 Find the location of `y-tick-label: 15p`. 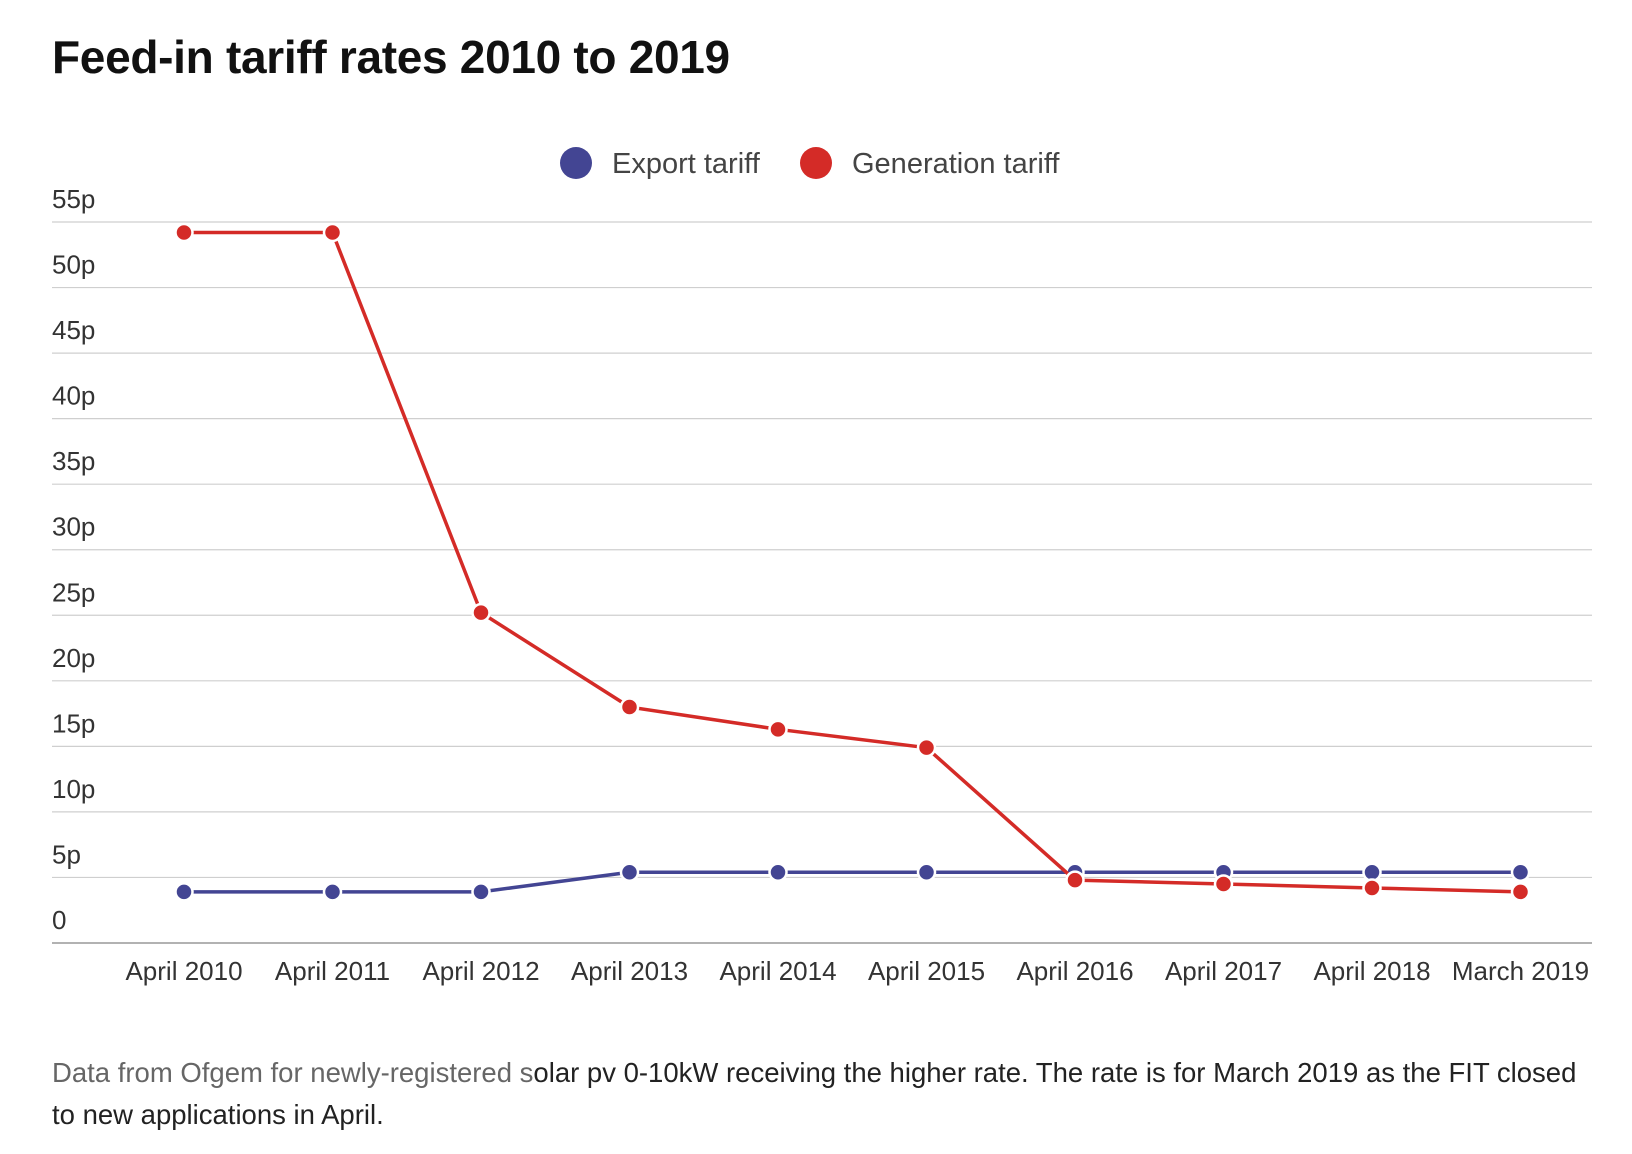

y-tick-label: 15p is located at coordinates (73, 723).